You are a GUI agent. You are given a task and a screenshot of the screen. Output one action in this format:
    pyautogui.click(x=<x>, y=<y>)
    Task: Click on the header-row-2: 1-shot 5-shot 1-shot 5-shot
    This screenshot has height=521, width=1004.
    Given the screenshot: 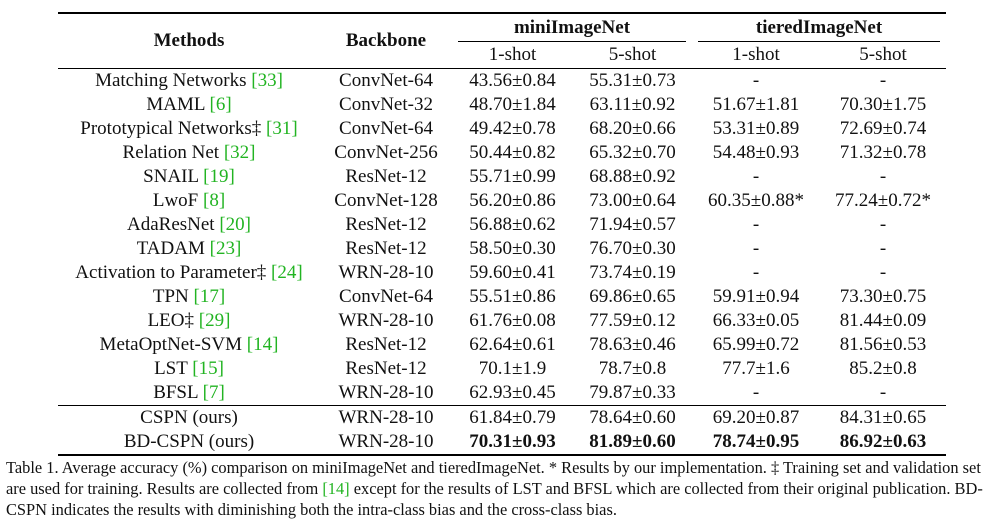 What is the action you would take?
    pyautogui.click(x=502, y=55)
    